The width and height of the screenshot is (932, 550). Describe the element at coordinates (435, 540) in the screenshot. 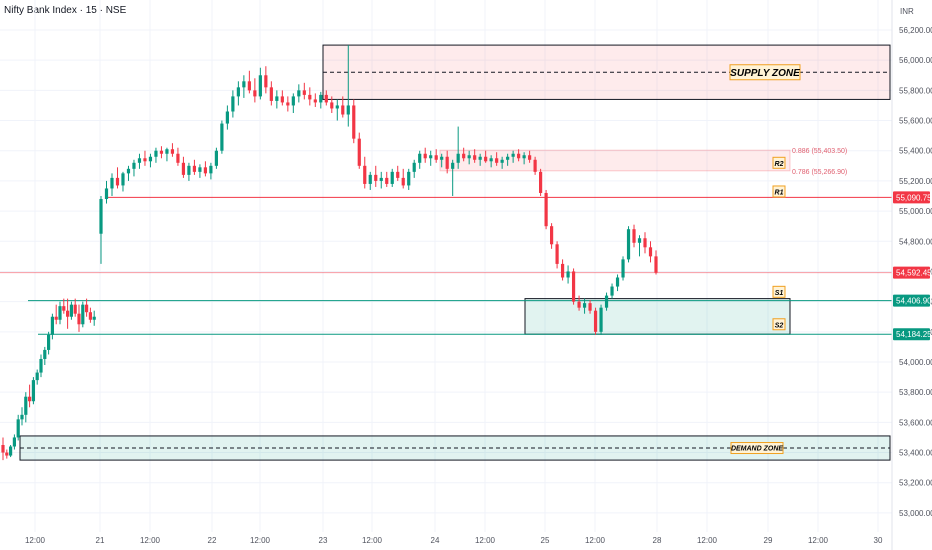

I see `x-tick-label: 24` at that location.